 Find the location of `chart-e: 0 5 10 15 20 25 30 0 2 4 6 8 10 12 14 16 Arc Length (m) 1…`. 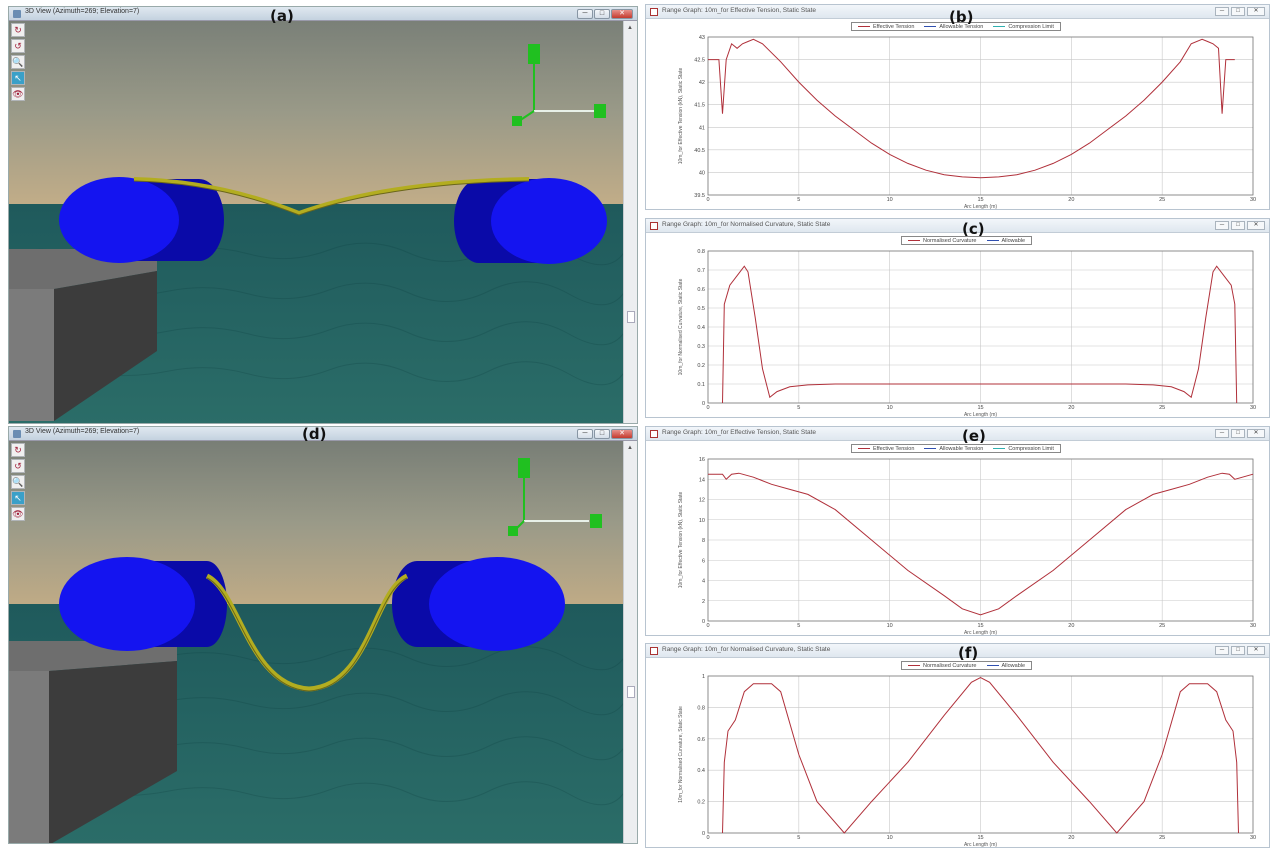

chart-e: 0 5 10 15 20 25 30 0 2 4 6 8 10 12 14 16 Arc Length (m) 1… is located at coordinates (958, 531).